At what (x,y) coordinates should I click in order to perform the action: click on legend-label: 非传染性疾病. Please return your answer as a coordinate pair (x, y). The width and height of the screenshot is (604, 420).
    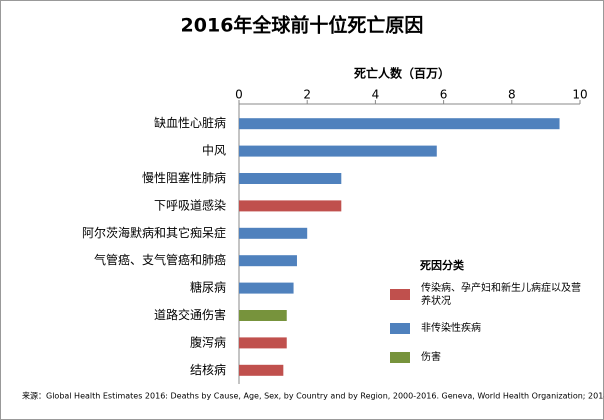
    Looking at the image, I should click on (451, 327).